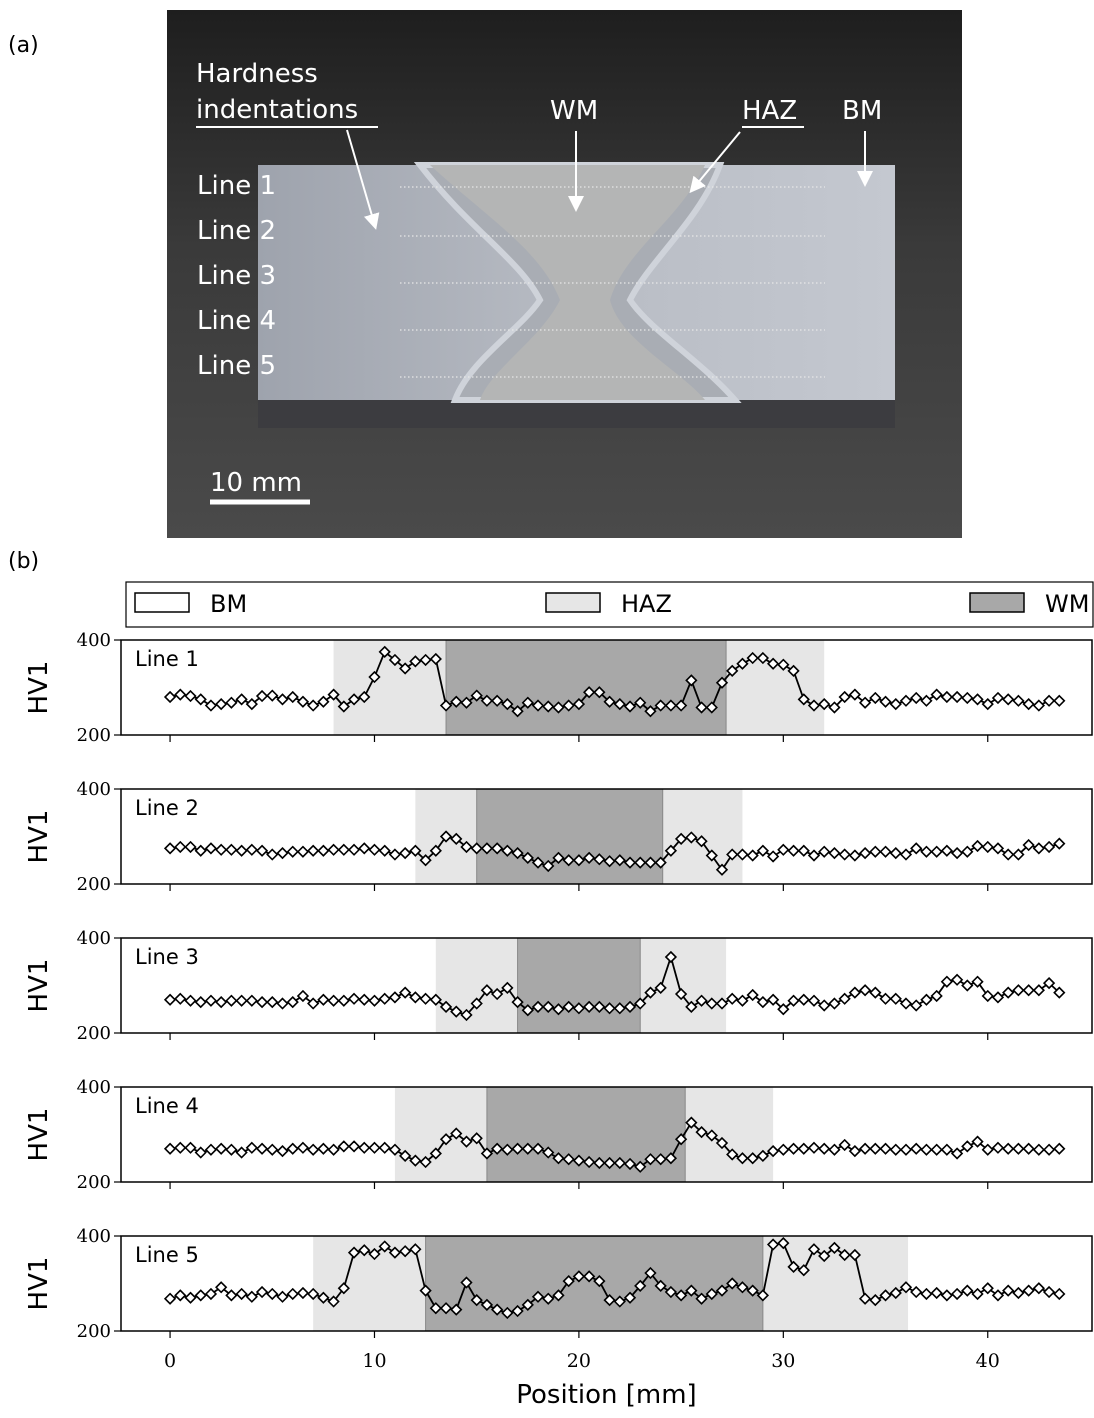  I want to click on y-tick-label: 200, so click(94, 884).